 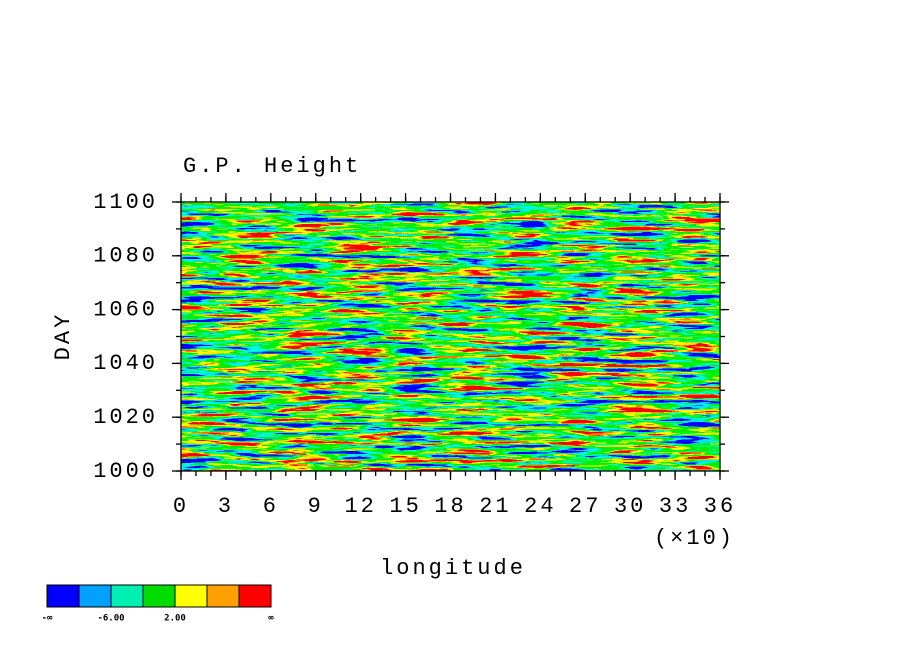 I want to click on y-tick-label: 1000, so click(x=125, y=471).